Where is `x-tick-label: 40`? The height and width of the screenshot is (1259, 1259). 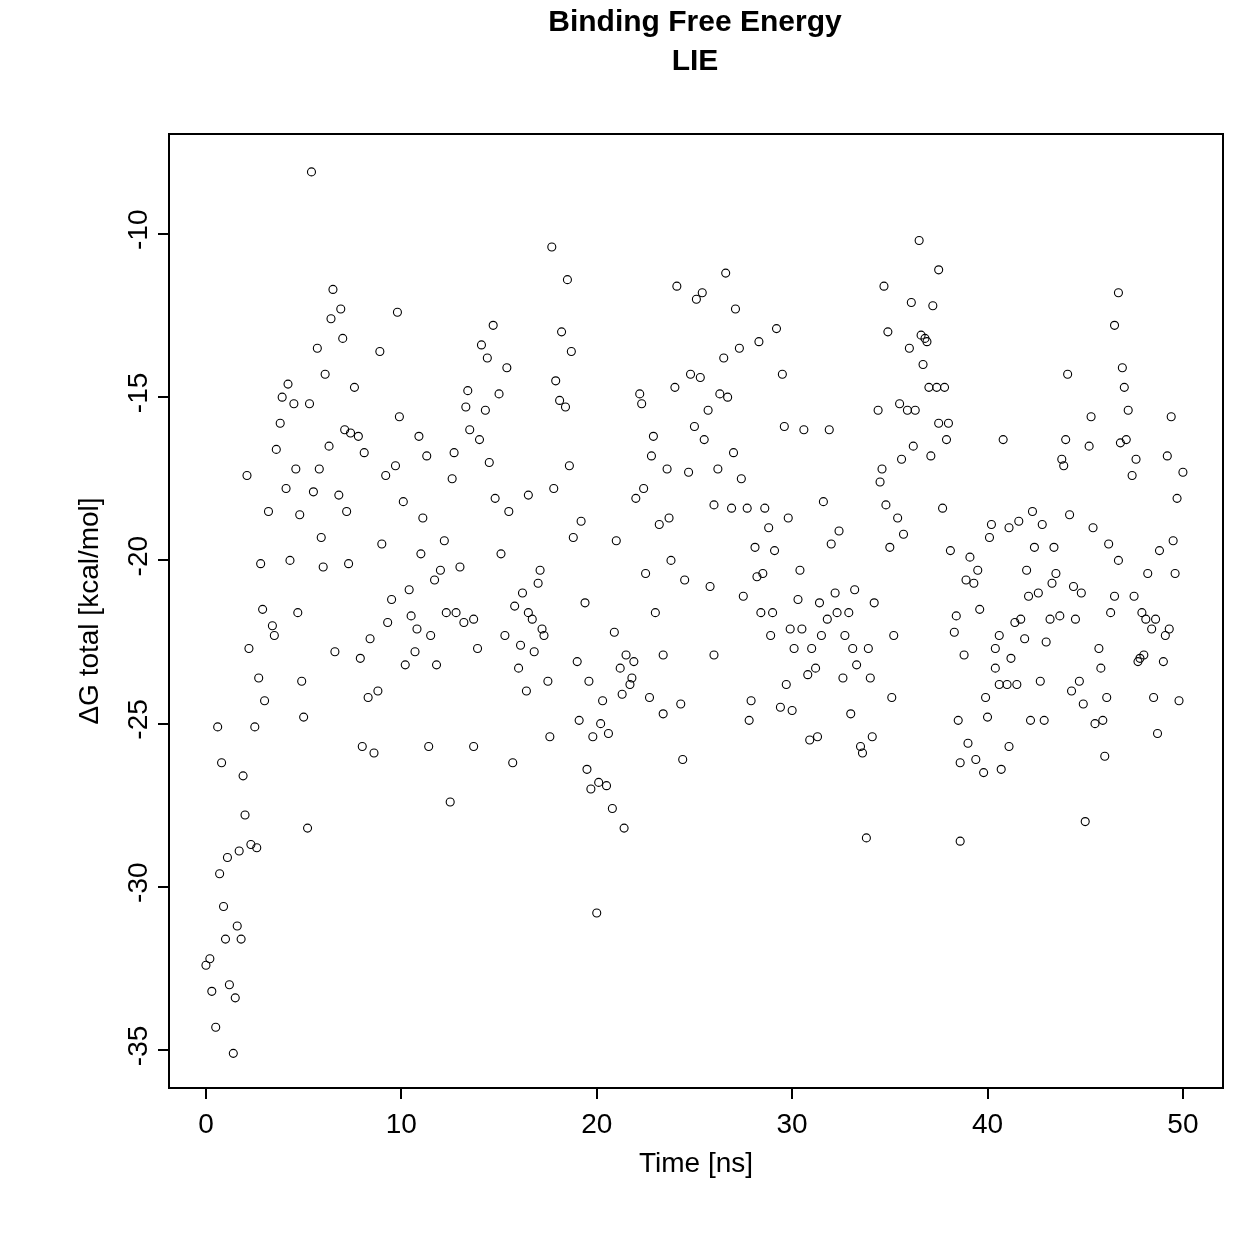 x-tick-label: 40 is located at coordinates (987, 1123).